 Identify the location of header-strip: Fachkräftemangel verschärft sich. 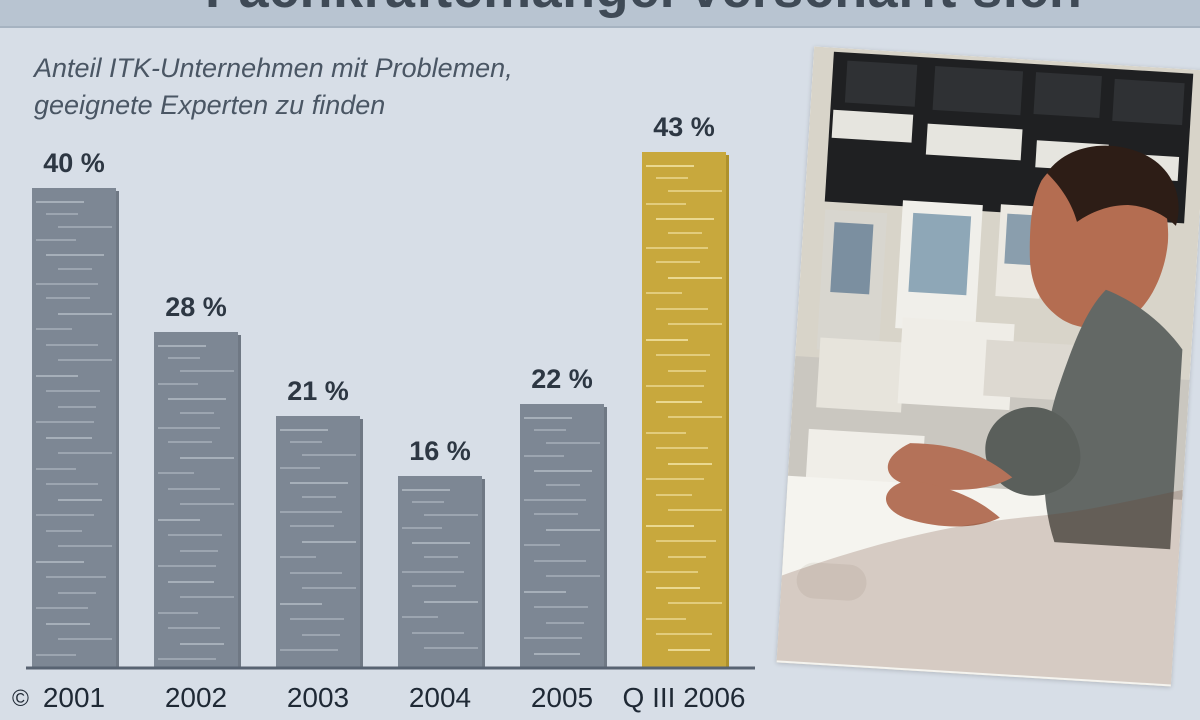
(600, 14).